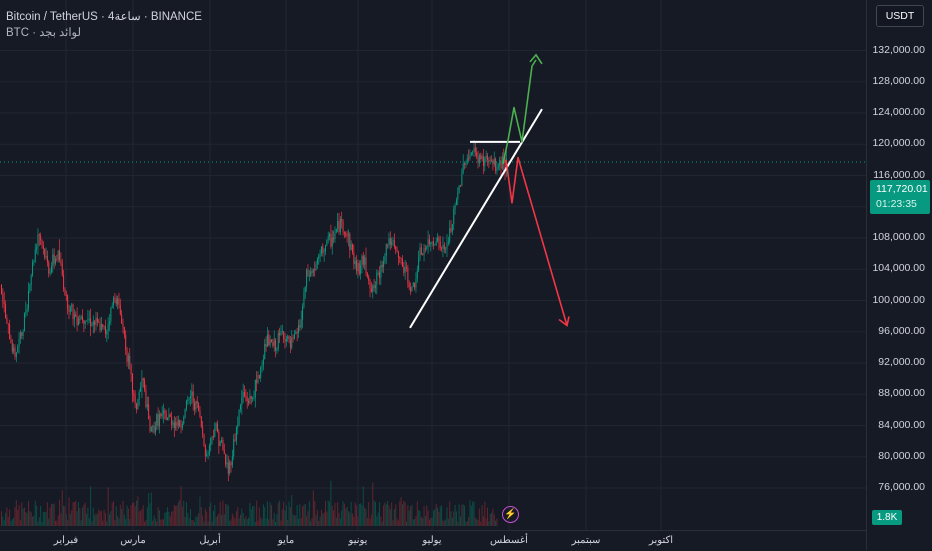 The height and width of the screenshot is (551, 932). Describe the element at coordinates (898, 237) in the screenshot. I see `price-tick-label: 108,000.00` at that location.